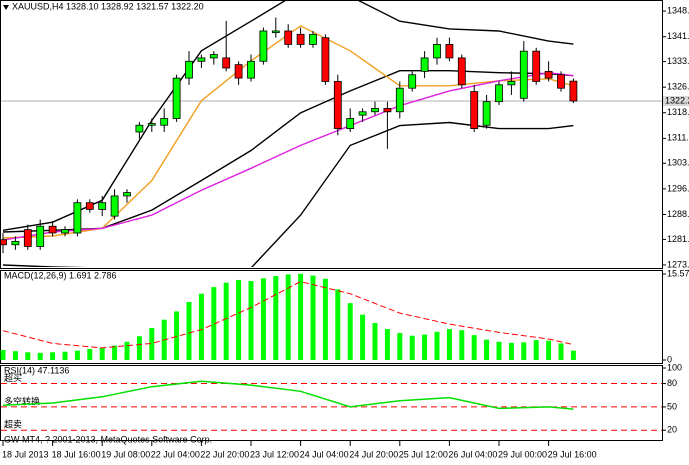 The height and width of the screenshot is (465, 689). What do you see at coordinates (22, 400) in the screenshot?
I see `level-label: 多空转换` at bounding box center [22, 400].